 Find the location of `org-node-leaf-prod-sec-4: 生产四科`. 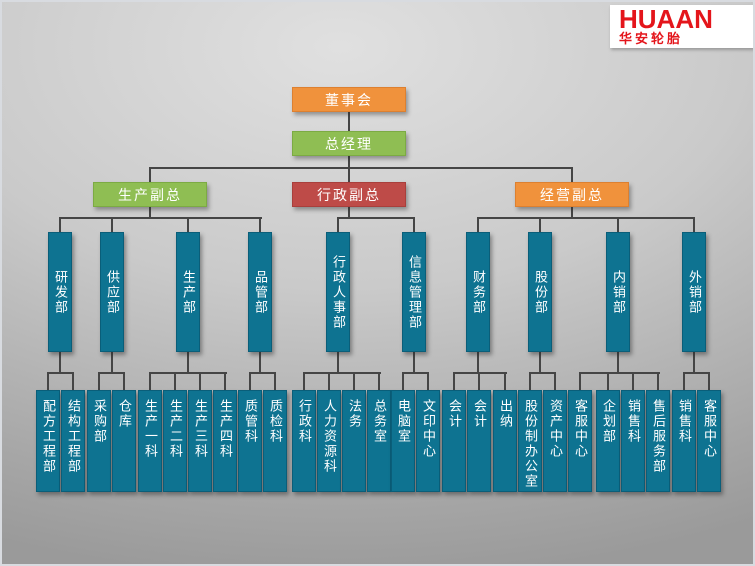

org-node-leaf-prod-sec-4: 生产四科 is located at coordinates (225, 441).